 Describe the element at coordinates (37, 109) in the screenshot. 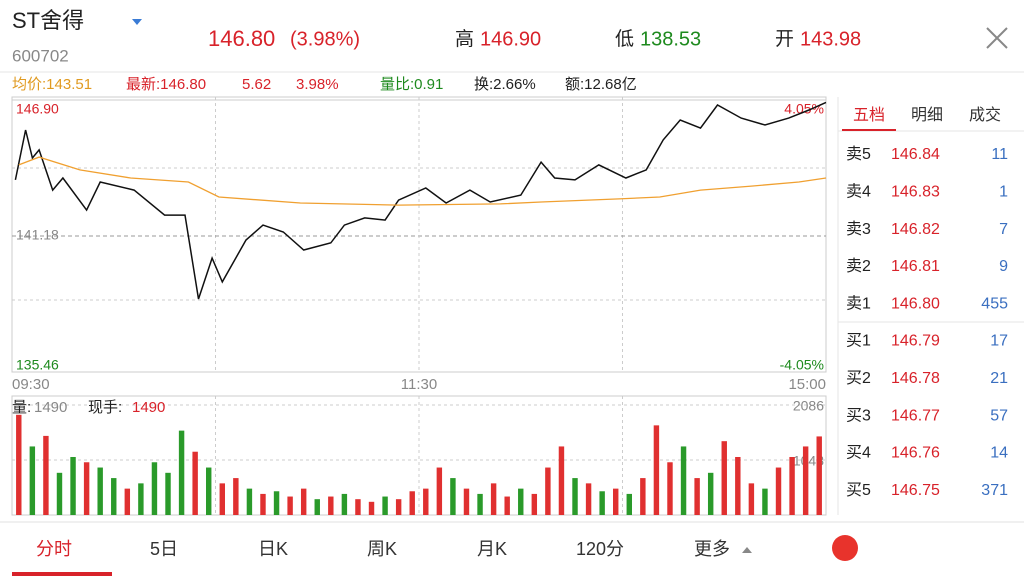

I see `y-tick-label: 146.90` at that location.